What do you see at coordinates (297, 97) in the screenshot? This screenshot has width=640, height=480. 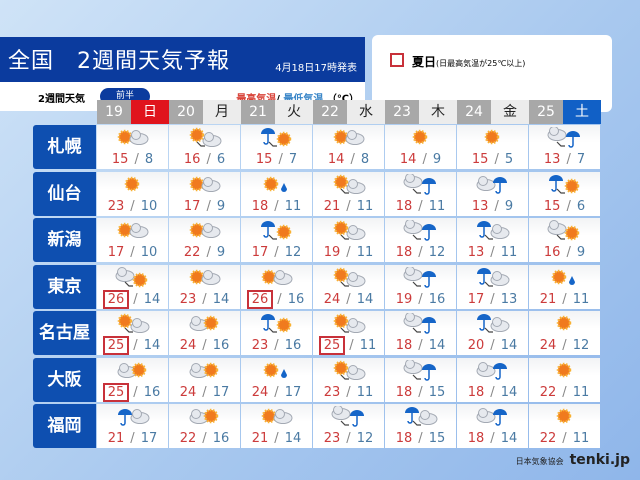 I see `temp-units: 最高気温/ 最低気温 （℃）` at bounding box center [297, 97].